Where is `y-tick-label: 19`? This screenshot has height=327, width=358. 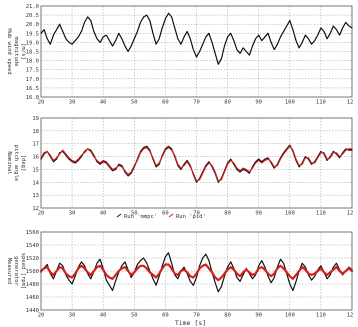
y-tick-label: 19 is located at coordinates (35, 119).